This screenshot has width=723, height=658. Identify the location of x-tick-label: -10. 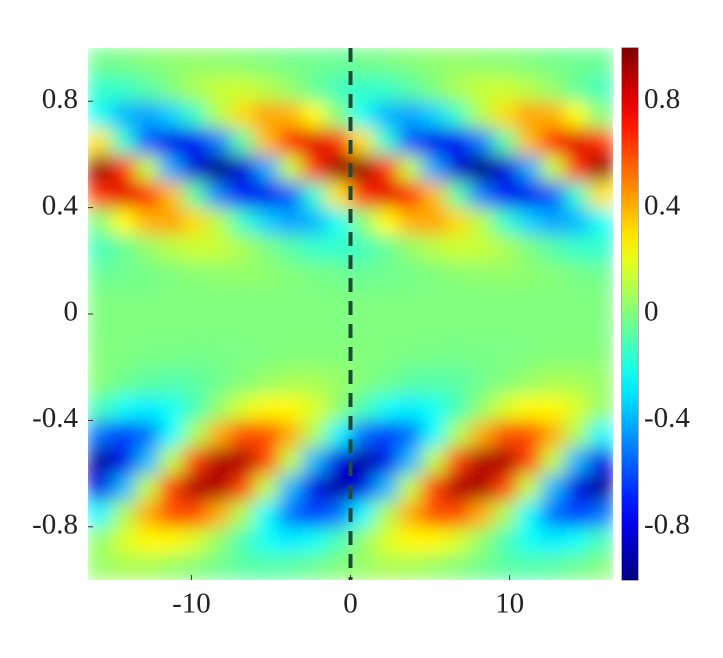
(191, 604).